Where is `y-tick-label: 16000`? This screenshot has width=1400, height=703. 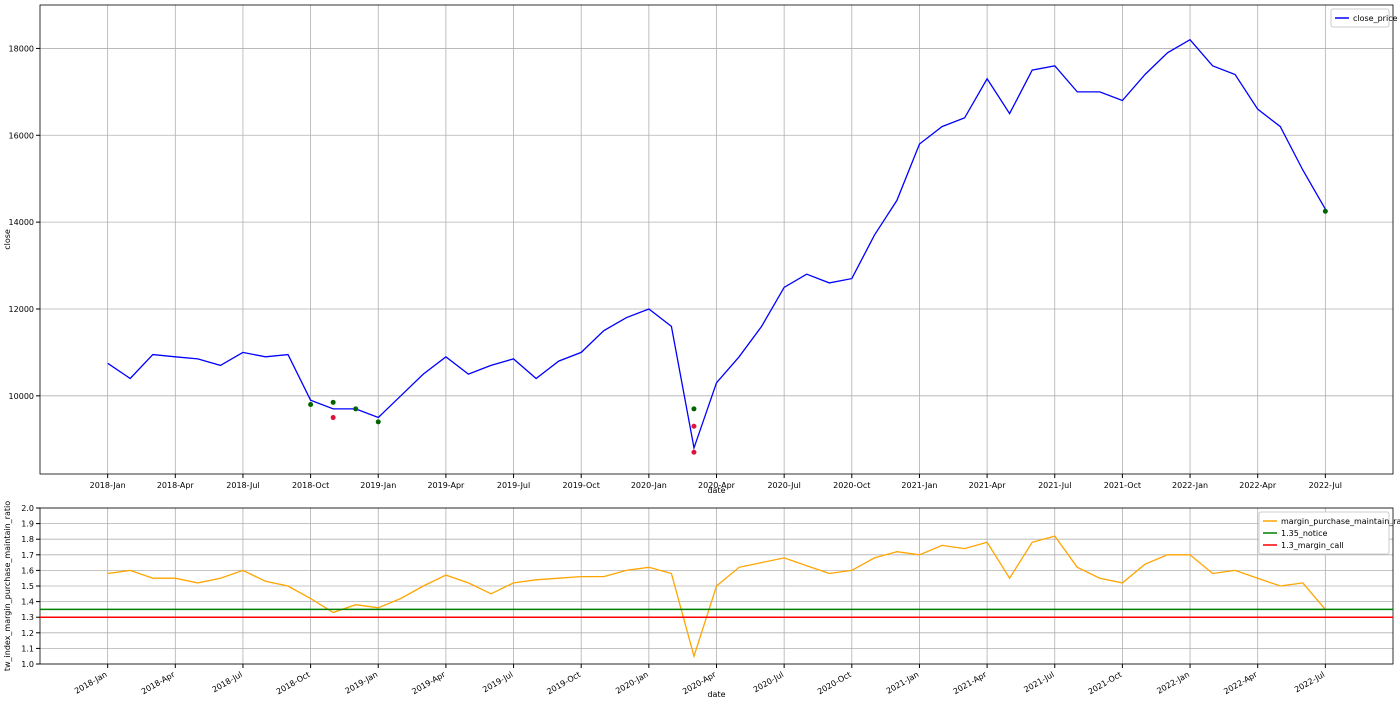
y-tick-label: 16000 is located at coordinates (21, 135).